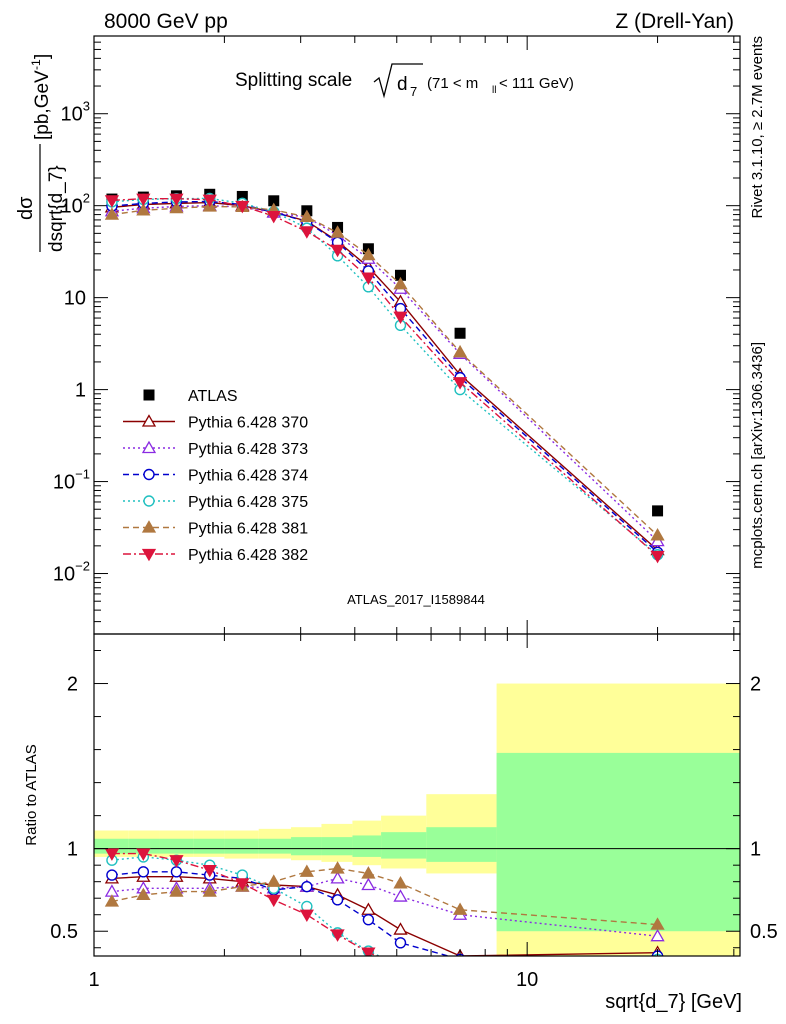 The image size is (786, 1024). I want to click on legend-label: Pythia 6.428 382, so click(248, 555).